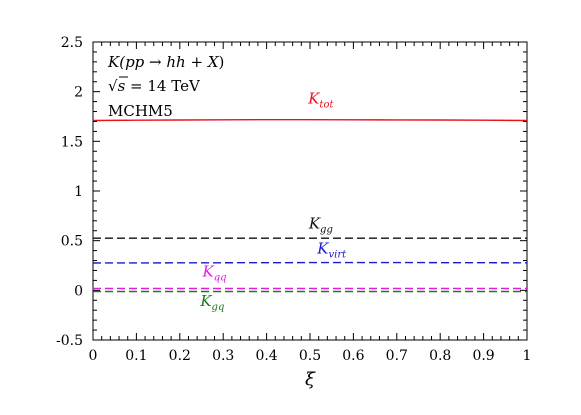  What do you see at coordinates (223, 356) in the screenshot?
I see `x-tick-label: 0.3` at bounding box center [223, 356].